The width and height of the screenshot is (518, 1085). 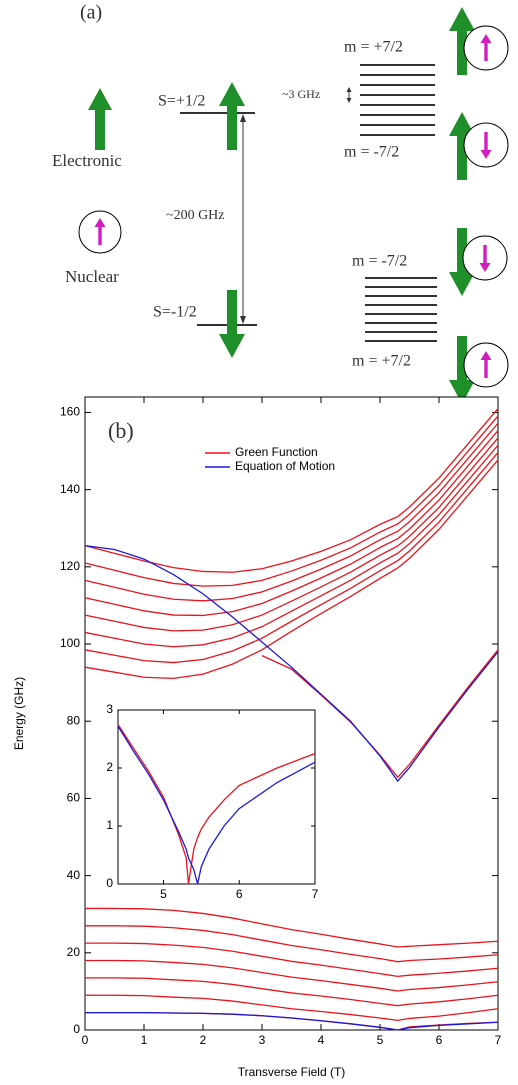 What do you see at coordinates (70, 412) in the screenshot?
I see `y-tick-label: 160` at bounding box center [70, 412].